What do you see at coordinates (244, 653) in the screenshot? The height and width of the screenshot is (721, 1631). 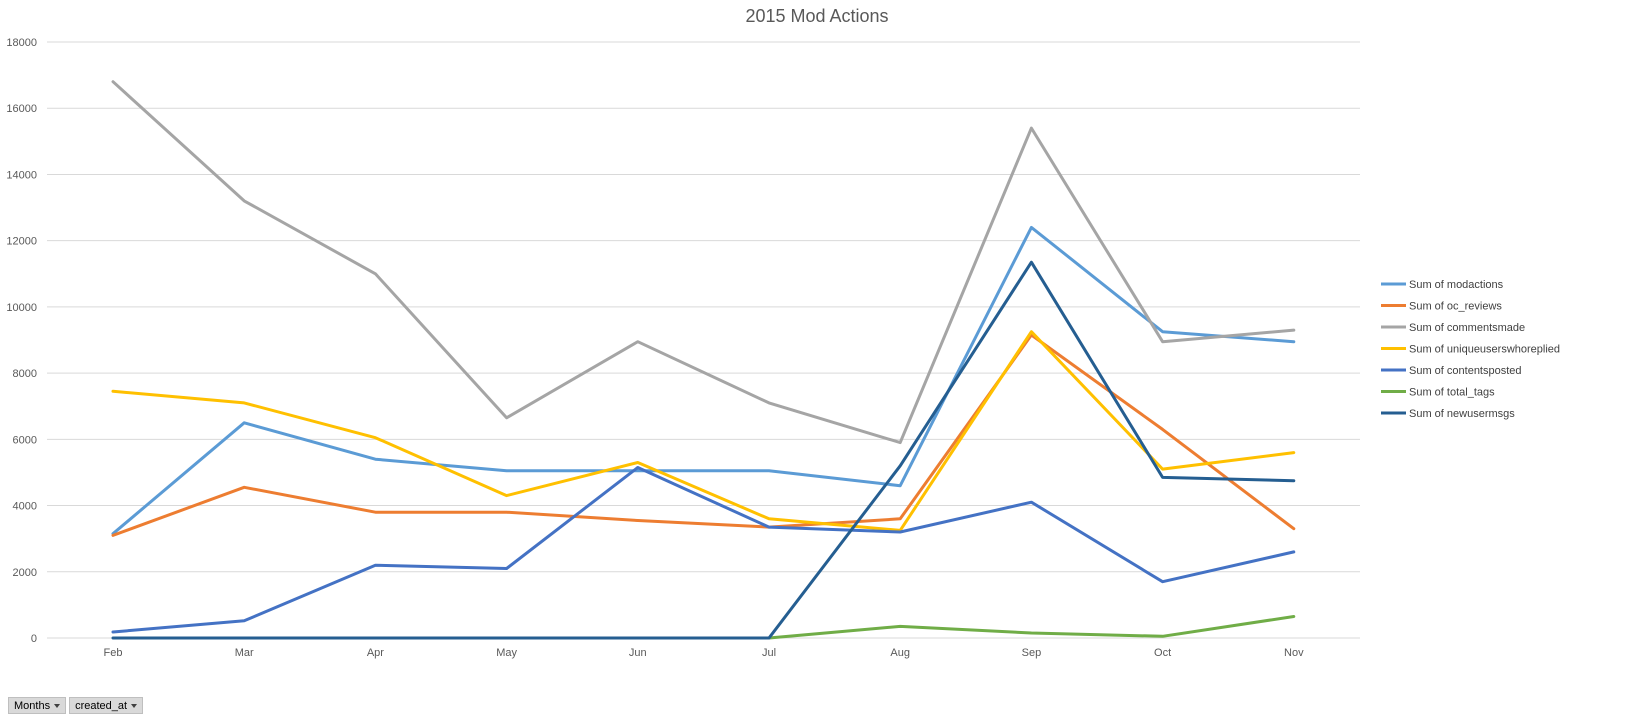 I see `x-tick-label: Mar` at bounding box center [244, 653].